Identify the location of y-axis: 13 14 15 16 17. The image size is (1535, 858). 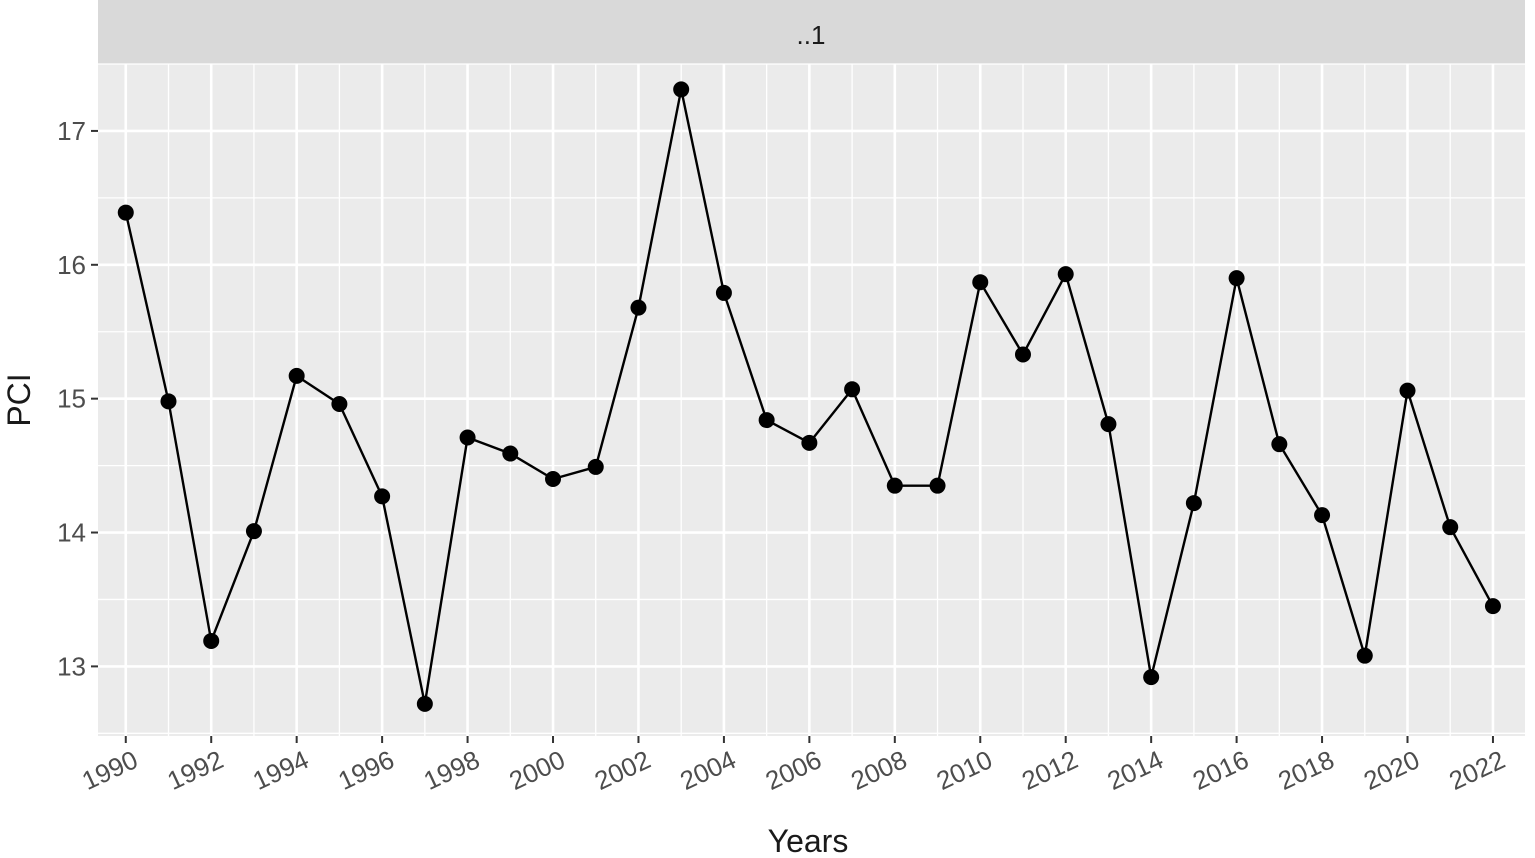
(77, 398).